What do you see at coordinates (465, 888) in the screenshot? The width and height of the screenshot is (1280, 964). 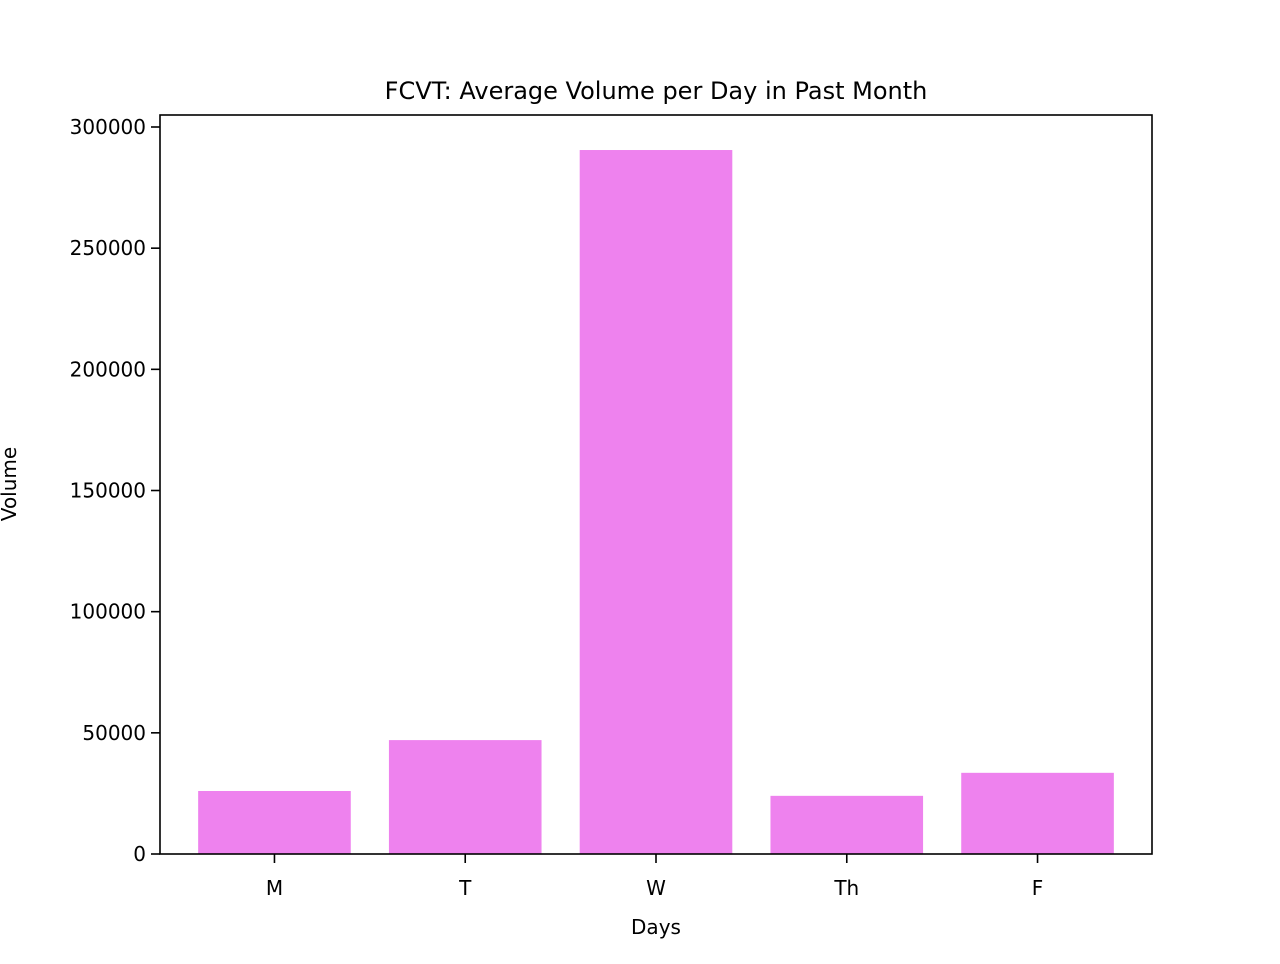 I see `x-tick-label: T` at bounding box center [465, 888].